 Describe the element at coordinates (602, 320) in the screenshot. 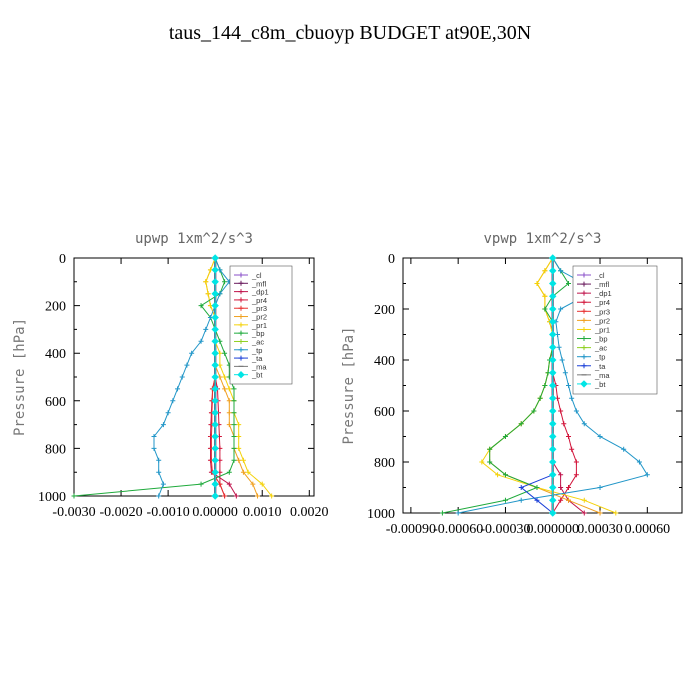

I see `legend-label: _pr2` at that location.